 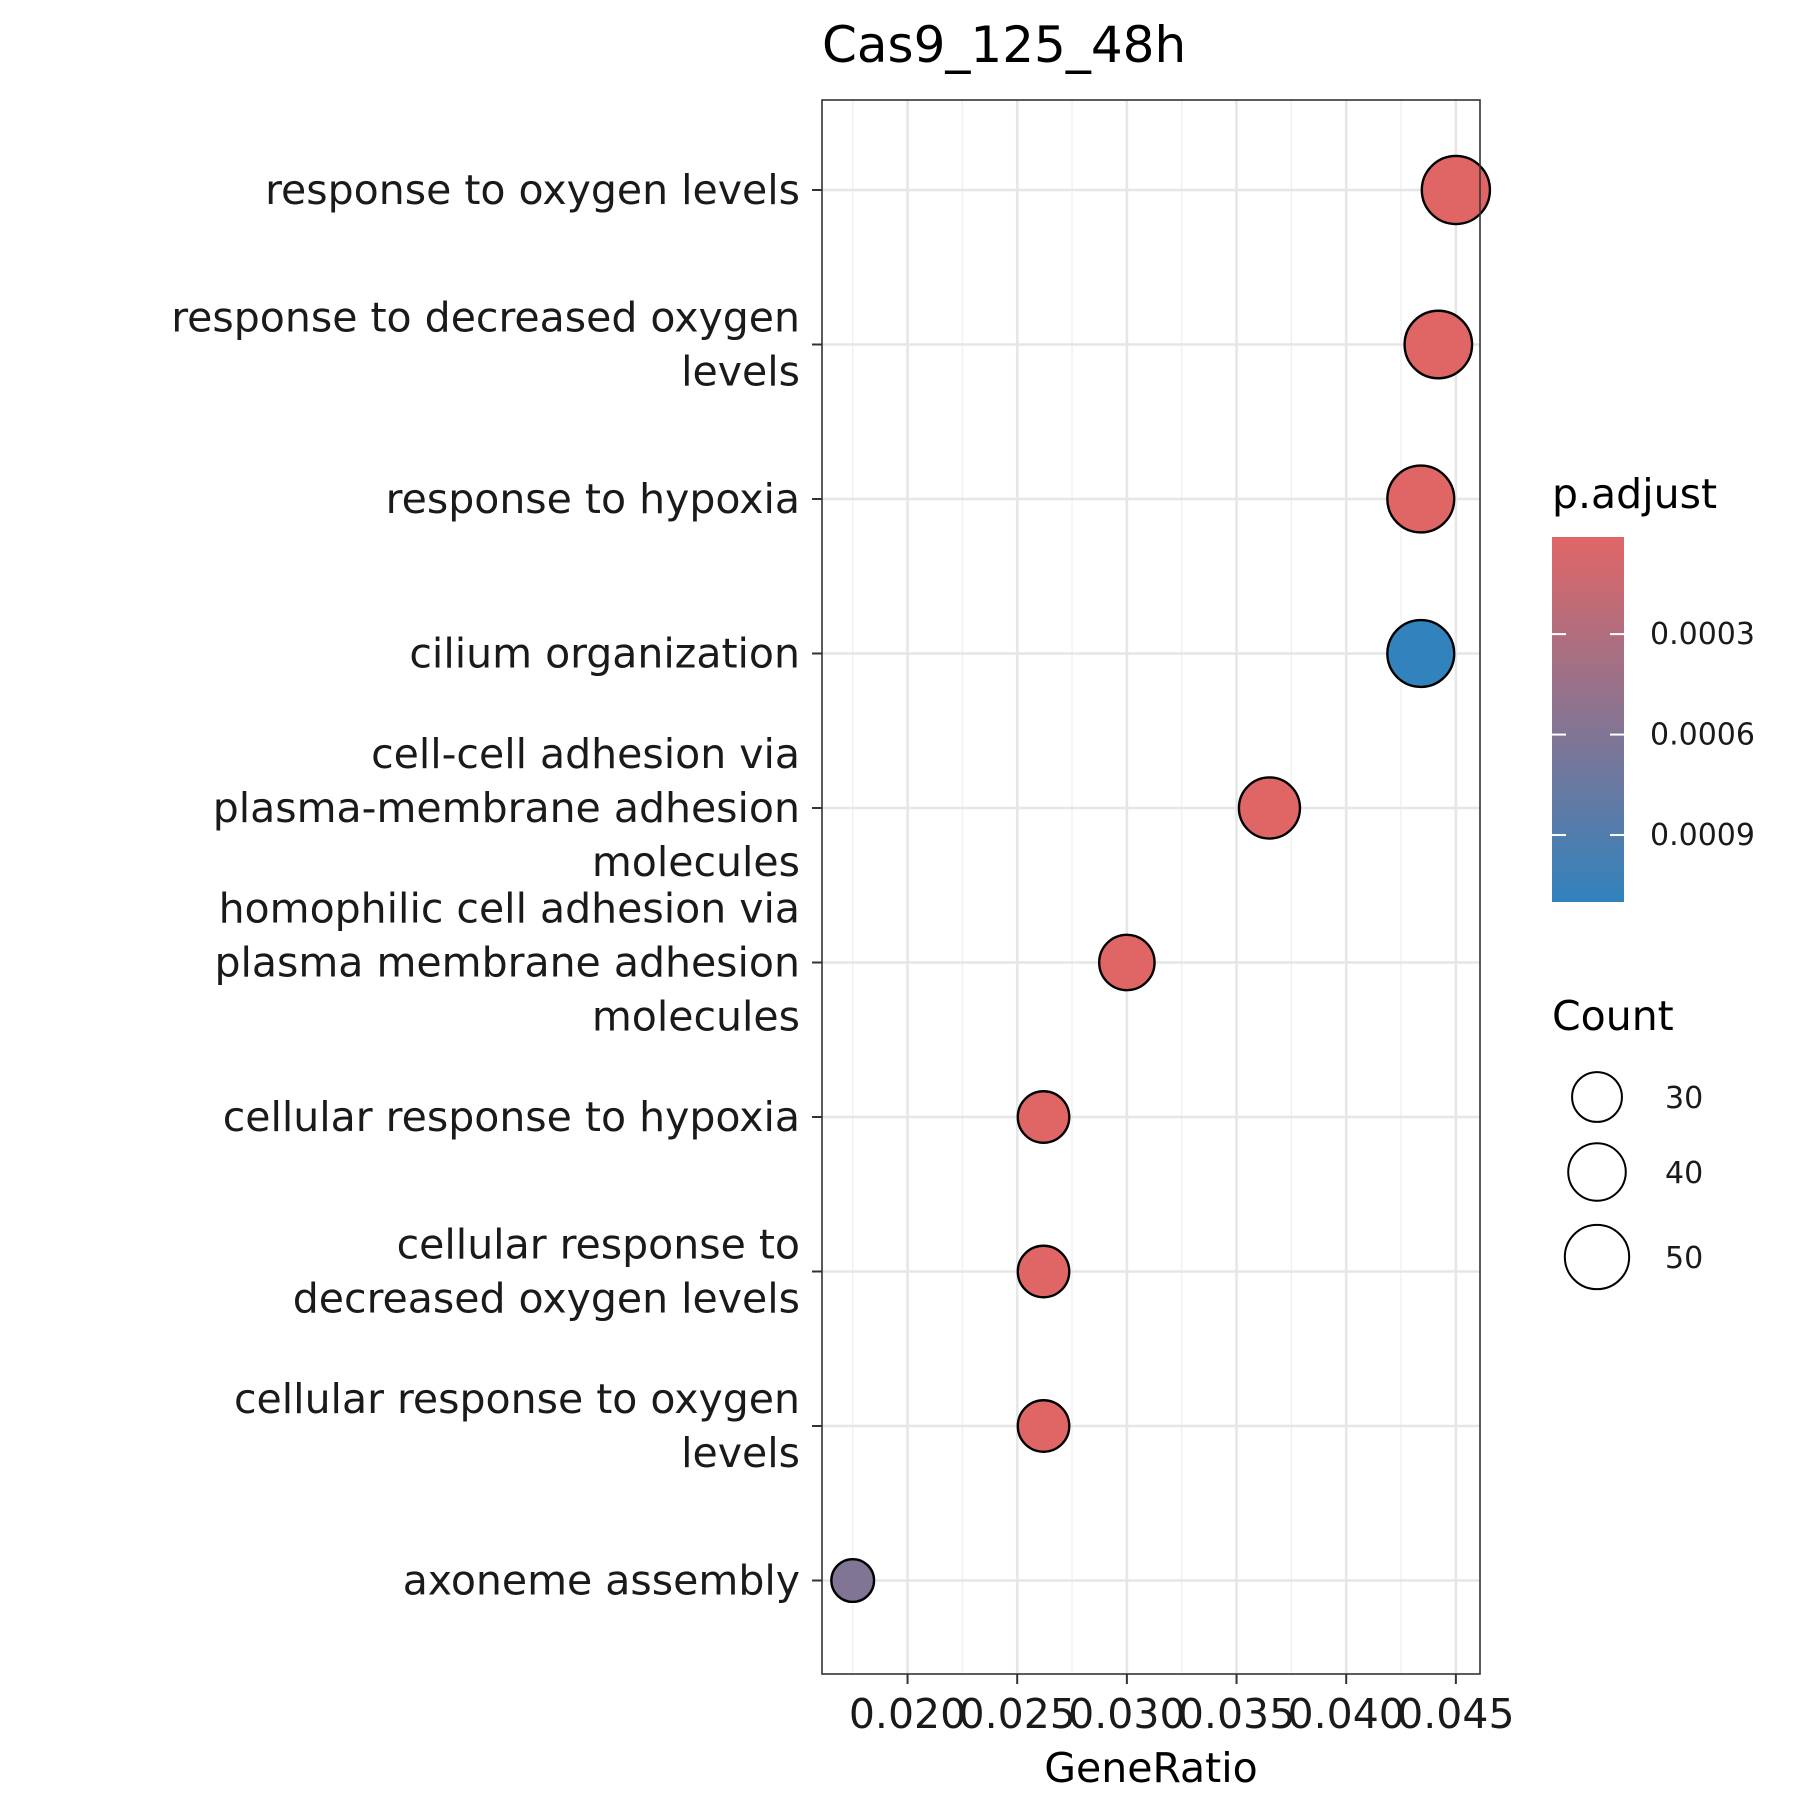 I want to click on colorbar-label: 0.0006, so click(x=1702, y=735).